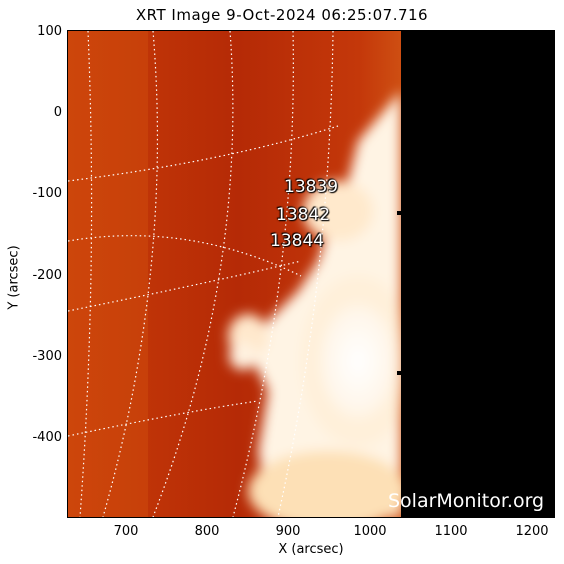 The width and height of the screenshot is (564, 564). I want to click on x-tick-label: 1000, so click(370, 531).